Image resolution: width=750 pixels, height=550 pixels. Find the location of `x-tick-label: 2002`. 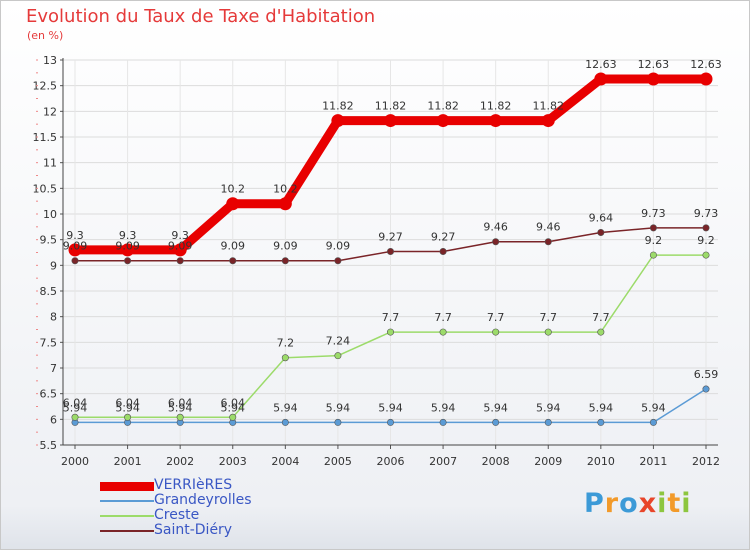

x-tick-label: 2002 is located at coordinates (180, 461).